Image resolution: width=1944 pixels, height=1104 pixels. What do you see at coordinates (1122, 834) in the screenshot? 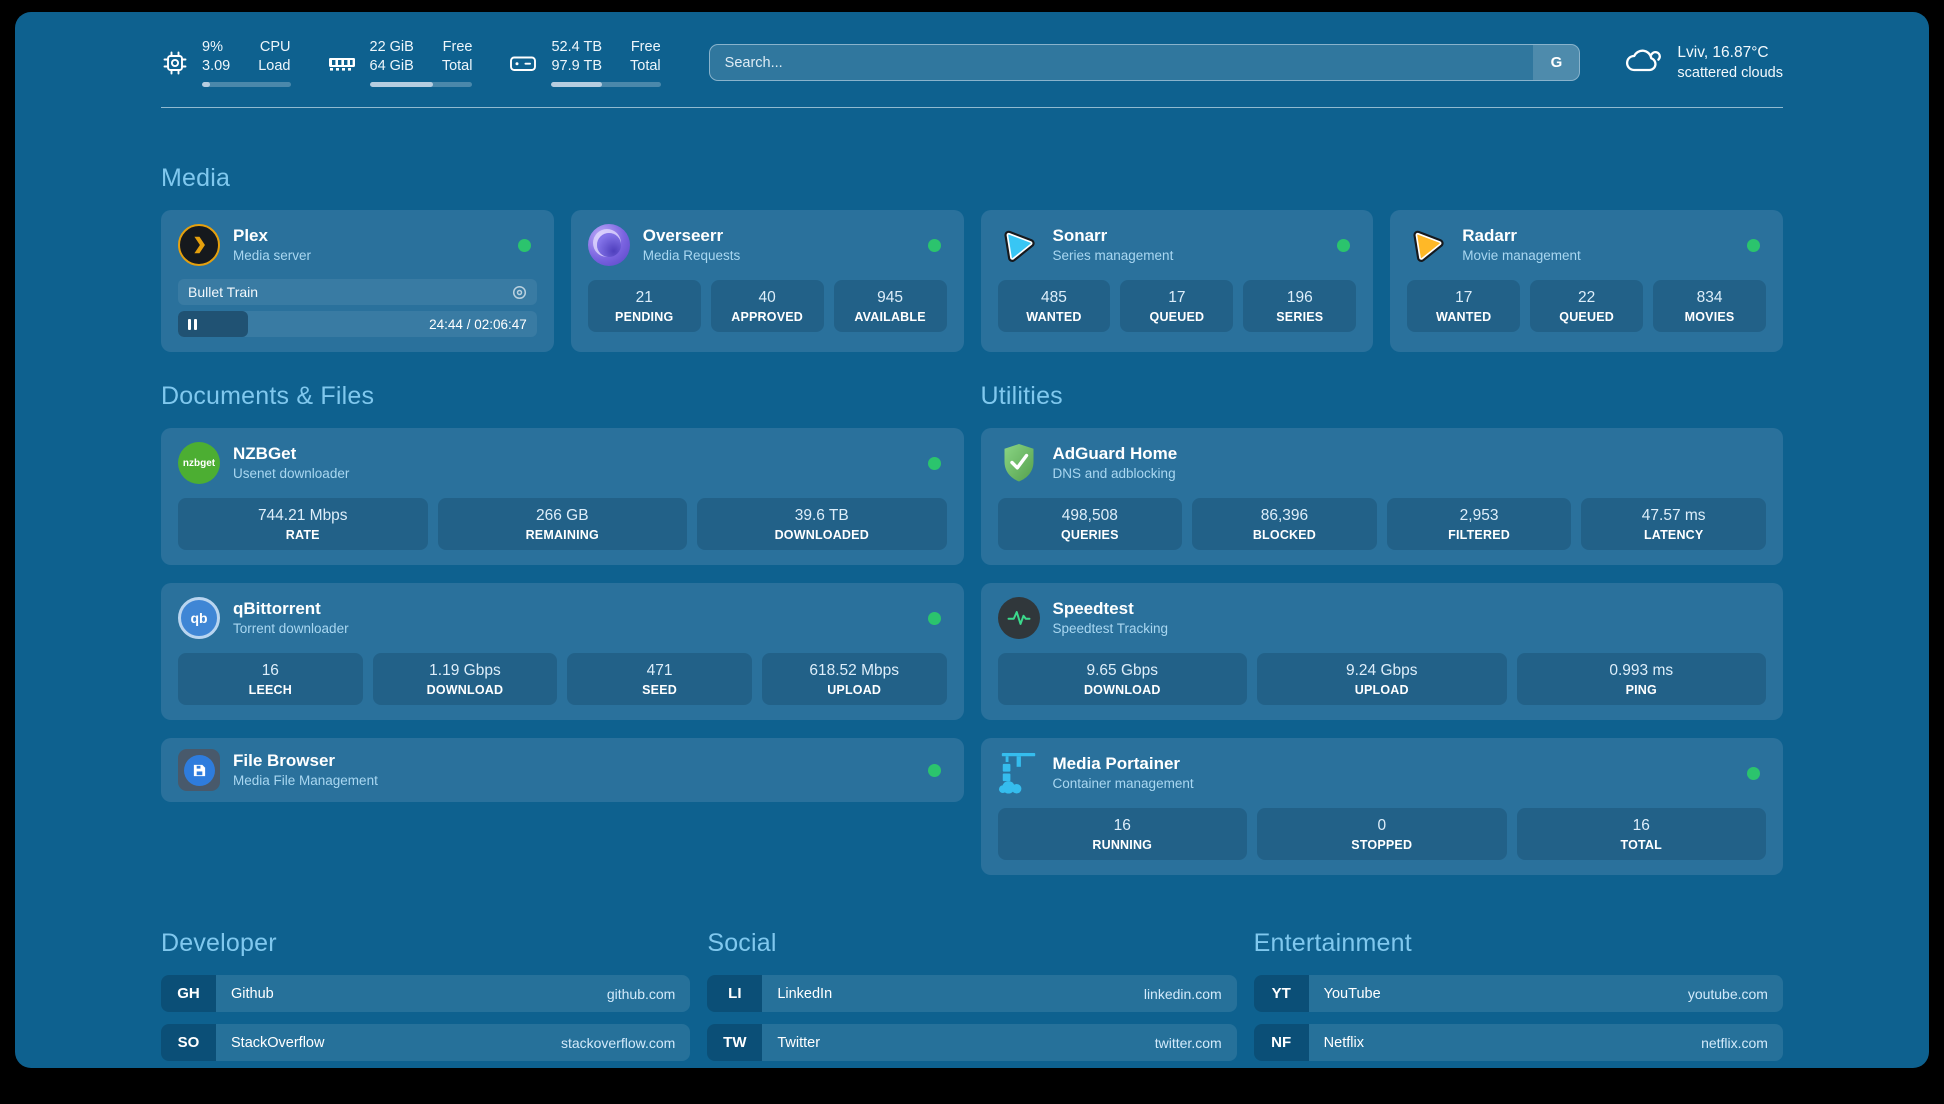
I see `stat-box: 16 RUNNING` at bounding box center [1122, 834].